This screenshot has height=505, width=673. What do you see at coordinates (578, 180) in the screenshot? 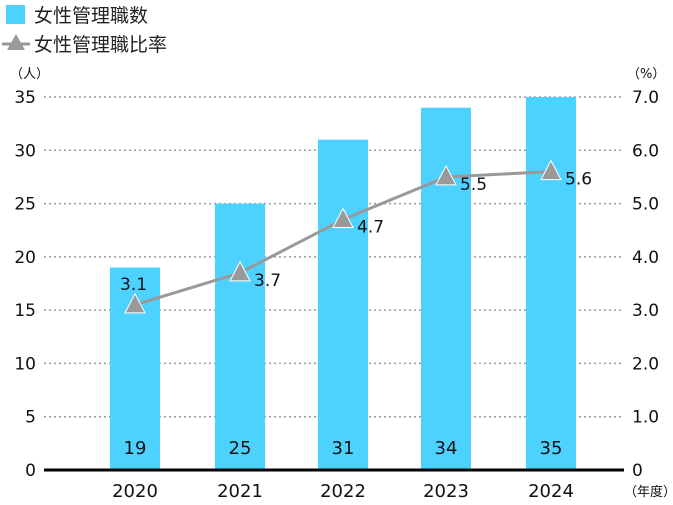
I see `ratio-point-label: 5.6` at bounding box center [578, 180].